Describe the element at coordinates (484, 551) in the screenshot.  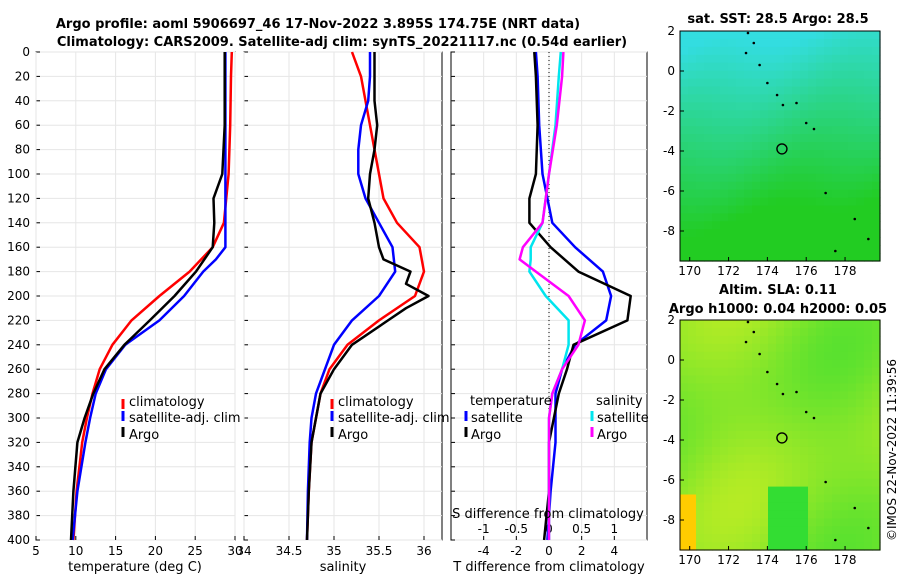
I see `x-tick-label: -4` at that location.